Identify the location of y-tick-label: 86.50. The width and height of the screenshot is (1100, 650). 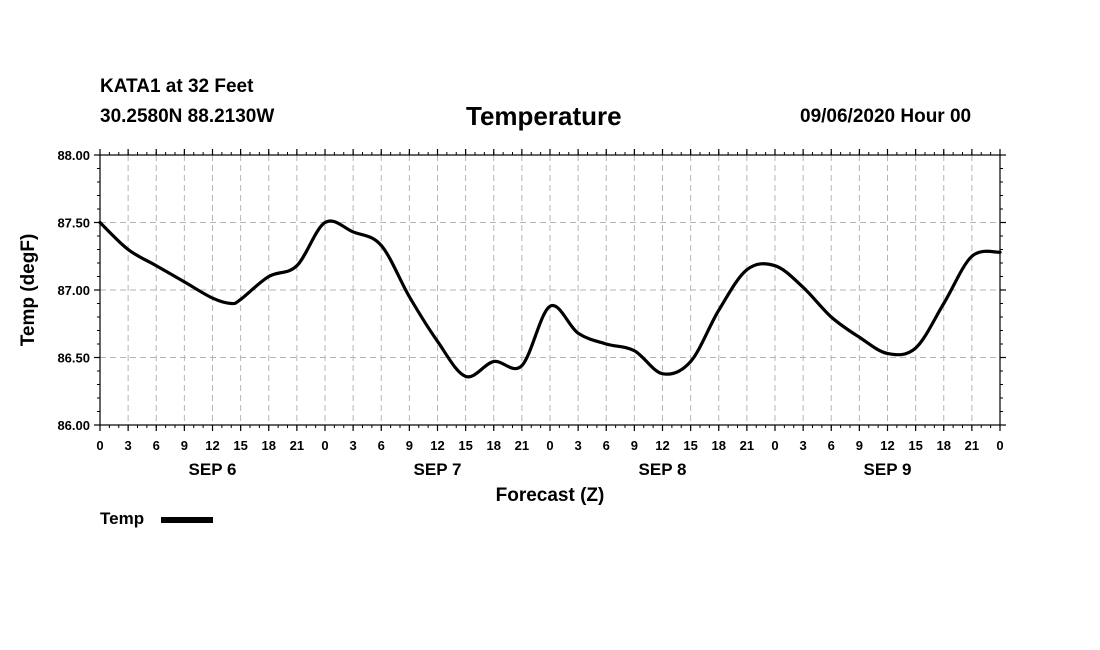
(73, 358).